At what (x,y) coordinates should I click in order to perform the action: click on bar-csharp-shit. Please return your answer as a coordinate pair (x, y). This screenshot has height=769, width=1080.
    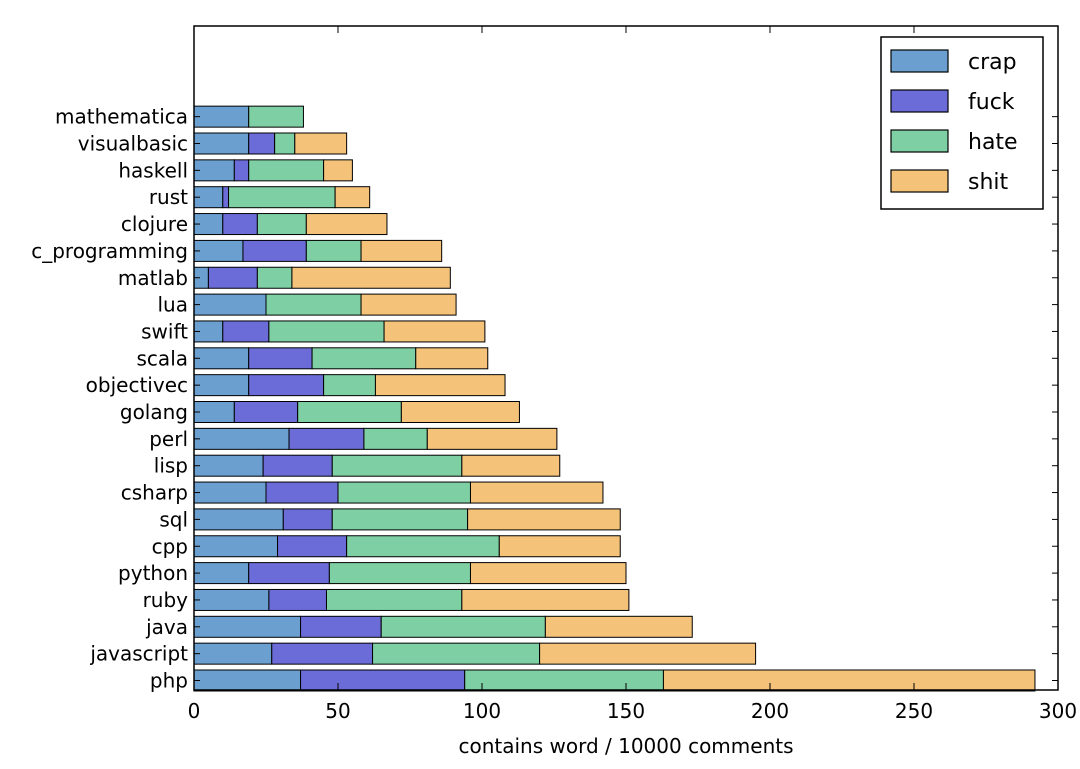
    Looking at the image, I should click on (536, 492).